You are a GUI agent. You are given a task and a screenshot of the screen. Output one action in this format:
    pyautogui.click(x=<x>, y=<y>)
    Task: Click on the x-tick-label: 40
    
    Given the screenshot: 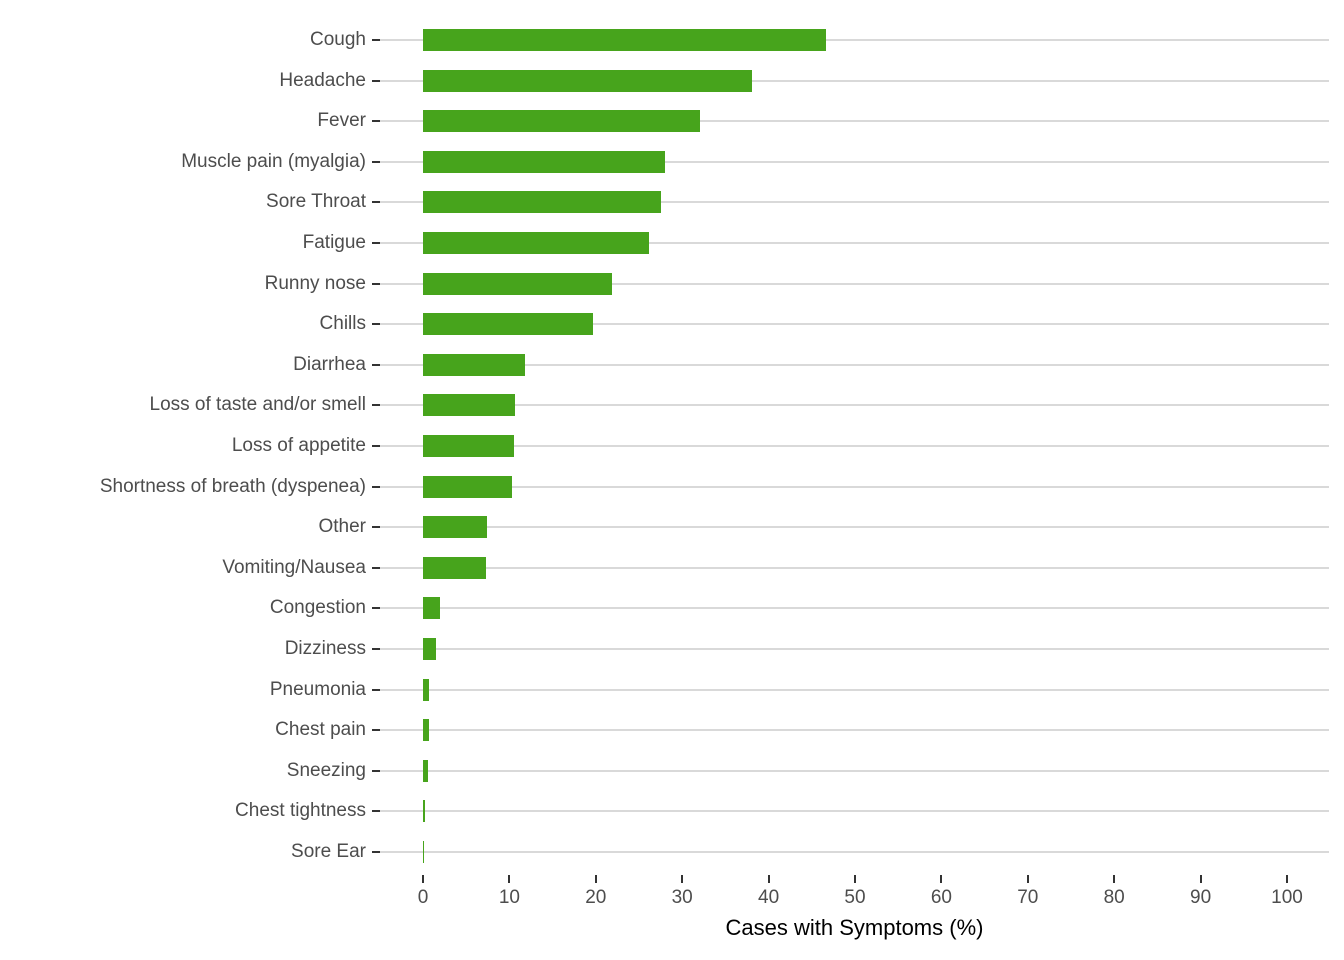 What is the action you would take?
    pyautogui.click(x=769, y=897)
    